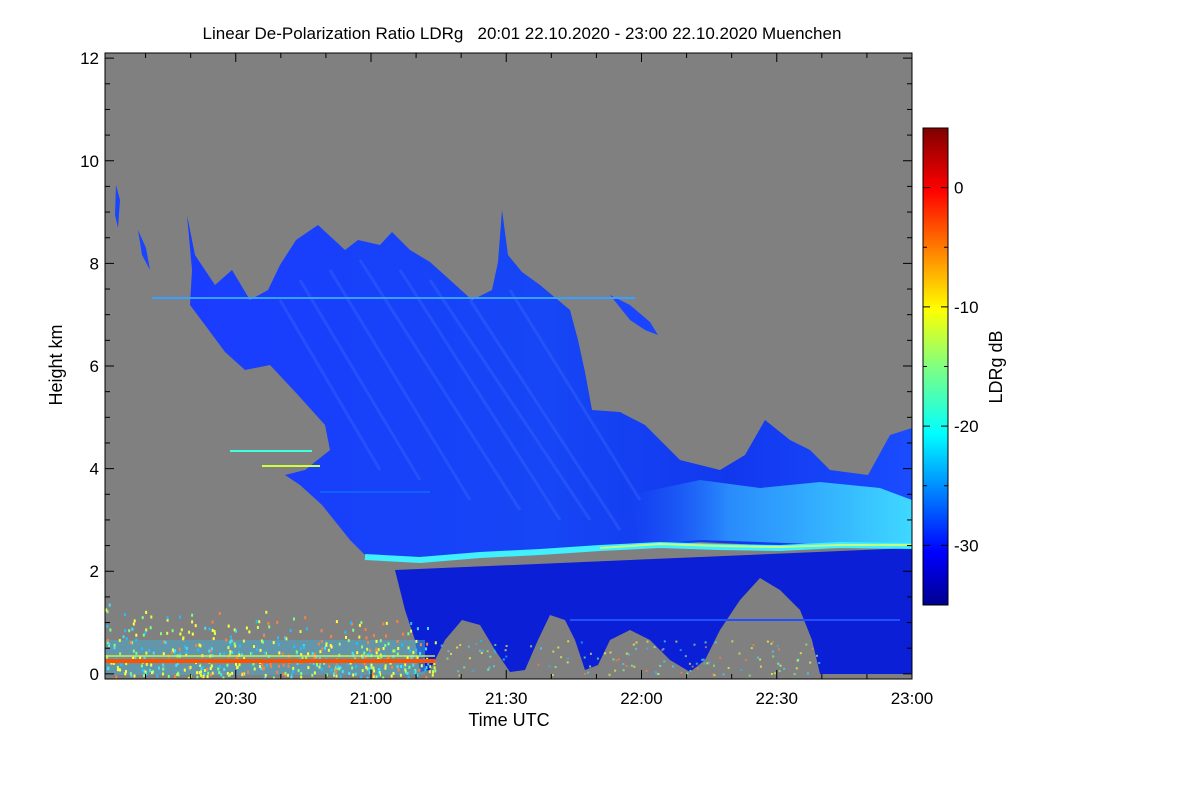 This screenshot has width=1200, height=800. Describe the element at coordinates (94, 674) in the screenshot. I see `y-tick-label: 0` at that location.